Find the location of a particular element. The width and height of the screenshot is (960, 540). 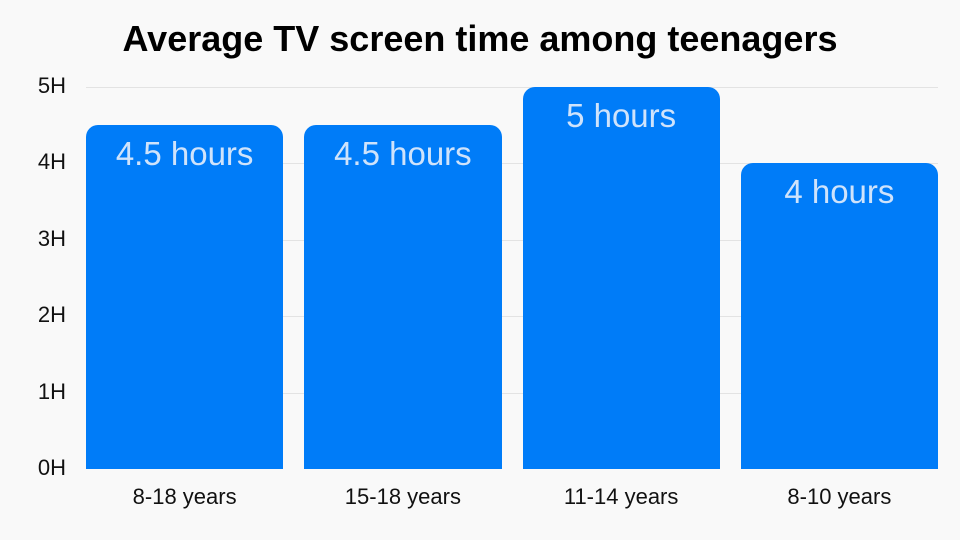

chart-title: Average TV screen time among teenagers is located at coordinates (480, 38).